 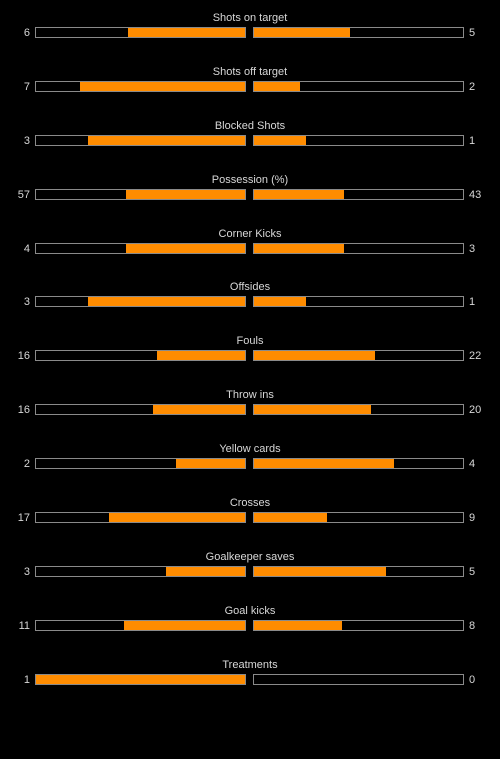 I want to click on stat-row: Offsides 3 1, so click(x=250, y=296).